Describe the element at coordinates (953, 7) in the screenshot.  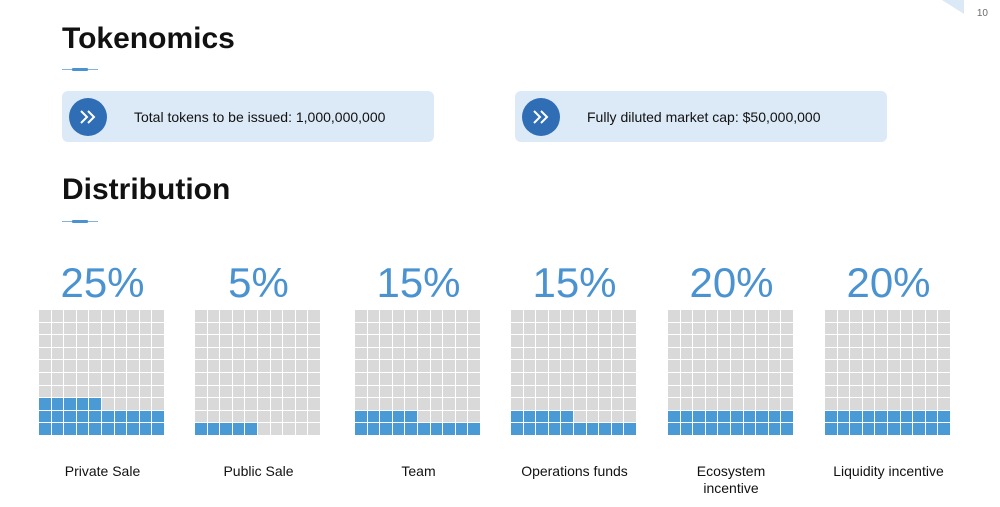
I see `corner-decoration` at that location.